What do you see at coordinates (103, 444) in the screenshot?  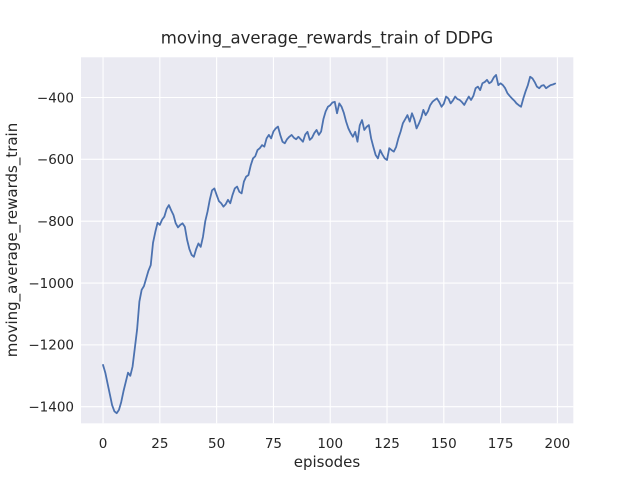 I see `x-tick-label: 0` at bounding box center [103, 444].